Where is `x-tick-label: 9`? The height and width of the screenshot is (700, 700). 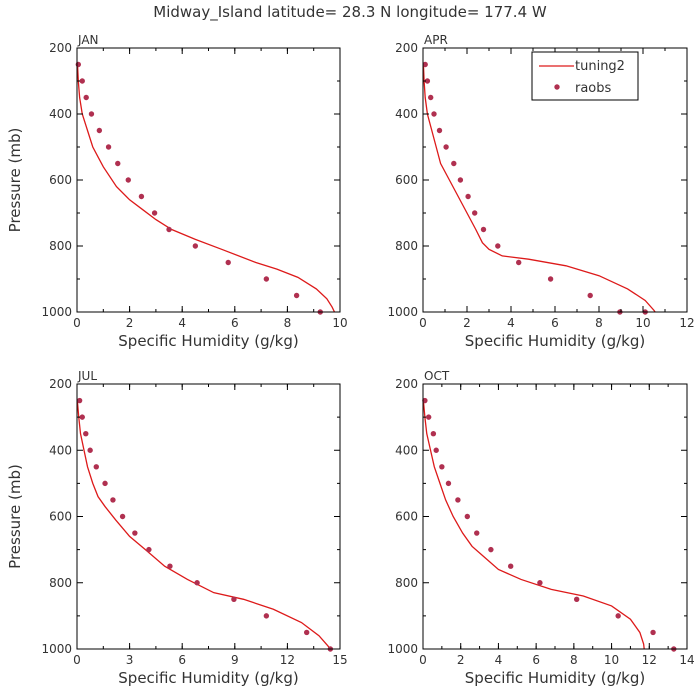 x-tick-label: 9 is located at coordinates (235, 660).